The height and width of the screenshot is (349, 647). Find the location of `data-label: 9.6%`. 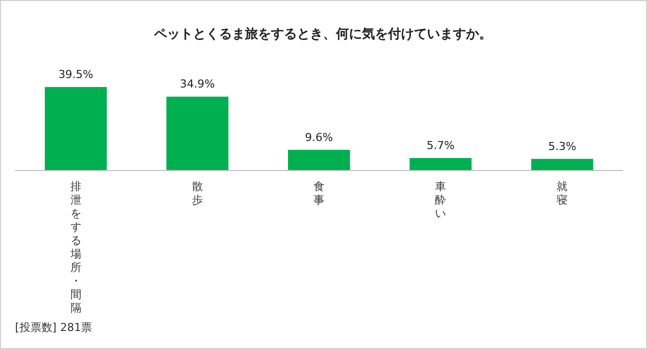

data-label: 9.6% is located at coordinates (319, 137).